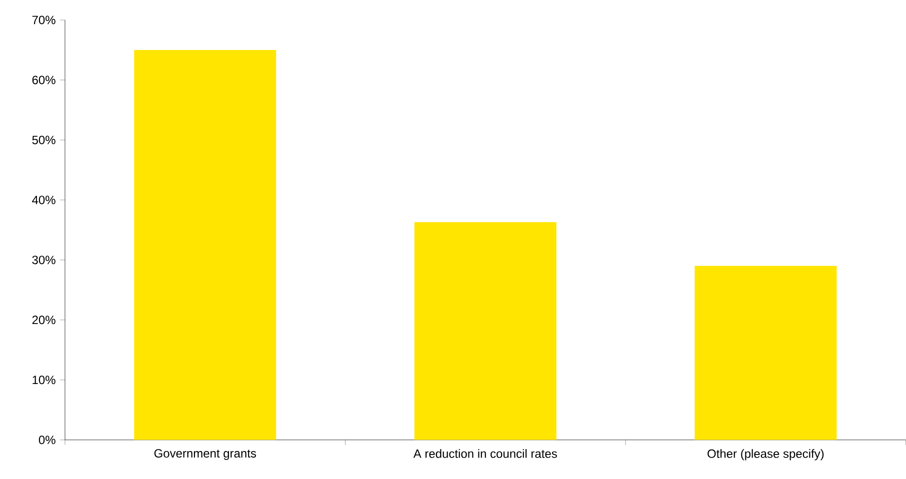 Image resolution: width=906 pixels, height=479 pixels. Describe the element at coordinates (766, 454) in the screenshot. I see `x-tick-label: Other (please specify)` at that location.